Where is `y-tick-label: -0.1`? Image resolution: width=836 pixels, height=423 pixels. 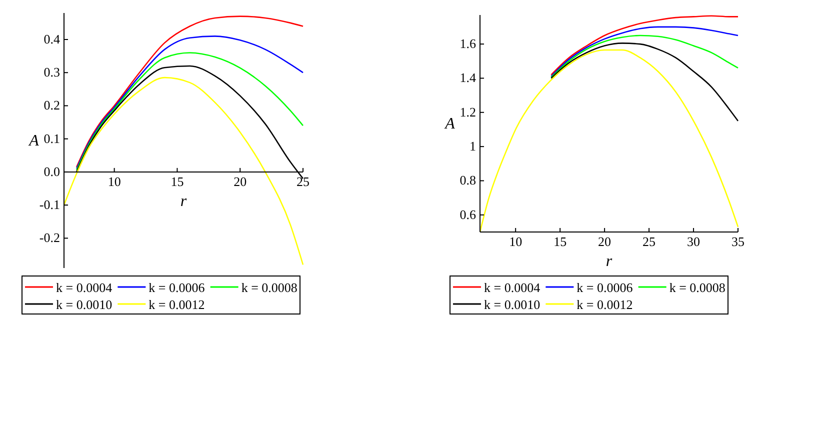 y-tick-label: -0.1 is located at coordinates (49, 204).